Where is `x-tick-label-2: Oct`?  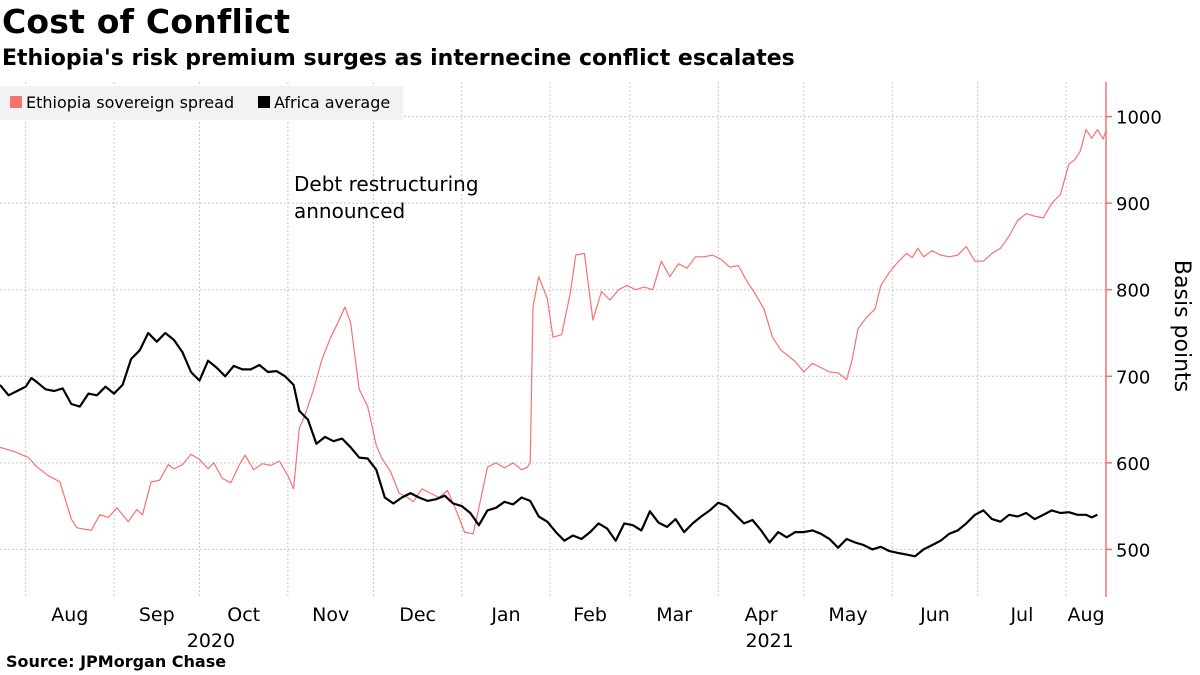
x-tick-label-2: Oct is located at coordinates (243, 615).